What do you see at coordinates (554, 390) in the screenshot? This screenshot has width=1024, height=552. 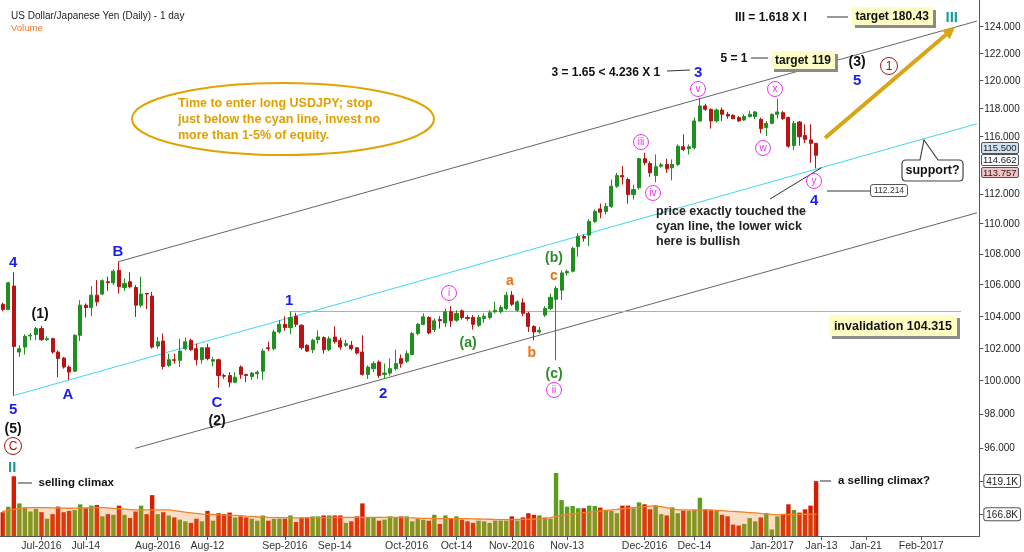 I see `annotation: ii` at bounding box center [554, 390].